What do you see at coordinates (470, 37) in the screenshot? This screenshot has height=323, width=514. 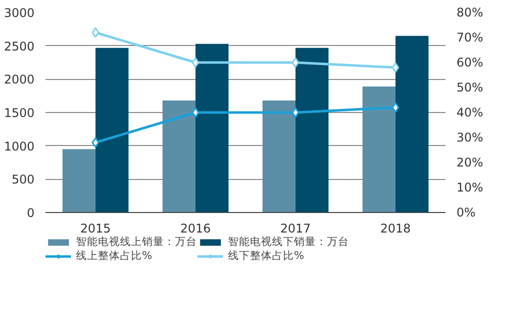 I see `y2-tick-label: 70%` at bounding box center [470, 37].